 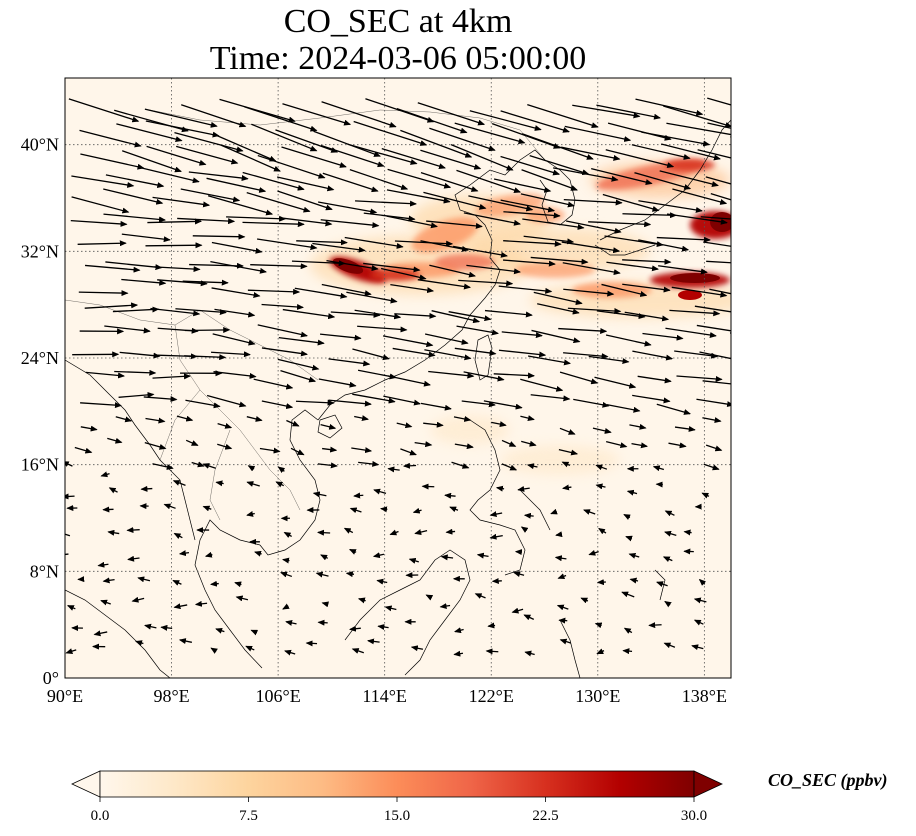 I want to click on colorbar-tick-label: 7.5, so click(x=248, y=816).